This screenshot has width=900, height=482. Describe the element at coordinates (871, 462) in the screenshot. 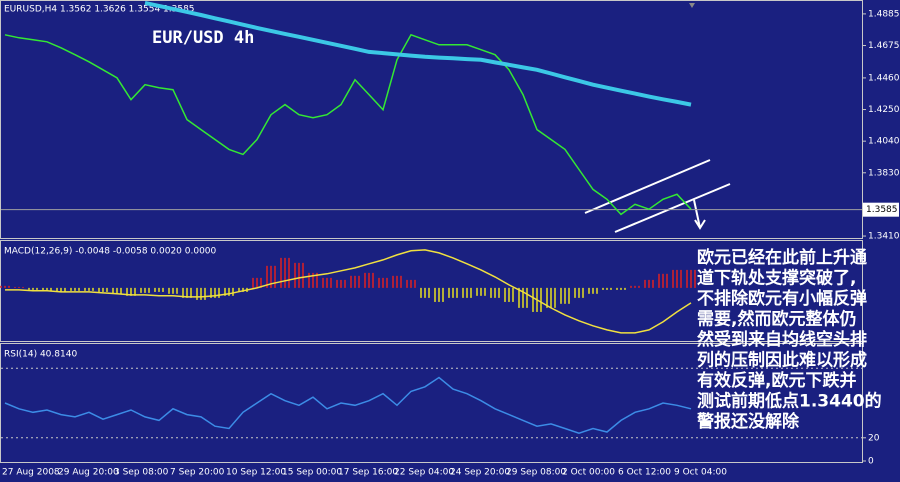

I see `y-tick-label: 0` at that location.